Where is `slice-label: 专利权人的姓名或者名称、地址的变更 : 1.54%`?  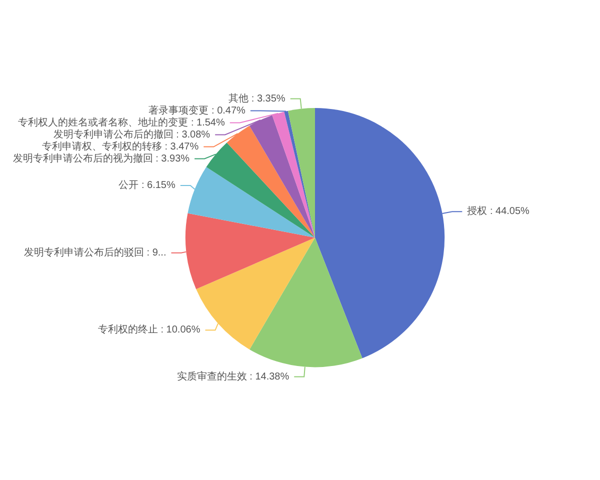
slice-label: 专利权人的姓名或者名称、地址的变更 : 1.54% is located at coordinates (121, 122).